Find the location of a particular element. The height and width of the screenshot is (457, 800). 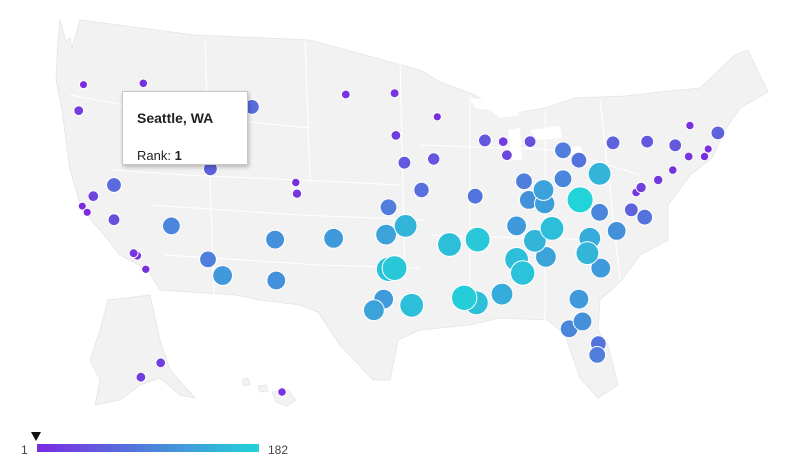

legend-pointer-icon is located at coordinates (36, 436).